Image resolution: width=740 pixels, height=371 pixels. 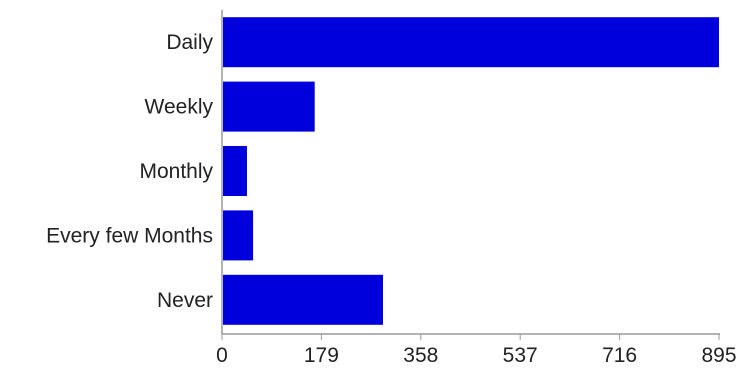 What do you see at coordinates (619, 355) in the screenshot?
I see `x-tick-label-716: 716` at bounding box center [619, 355].